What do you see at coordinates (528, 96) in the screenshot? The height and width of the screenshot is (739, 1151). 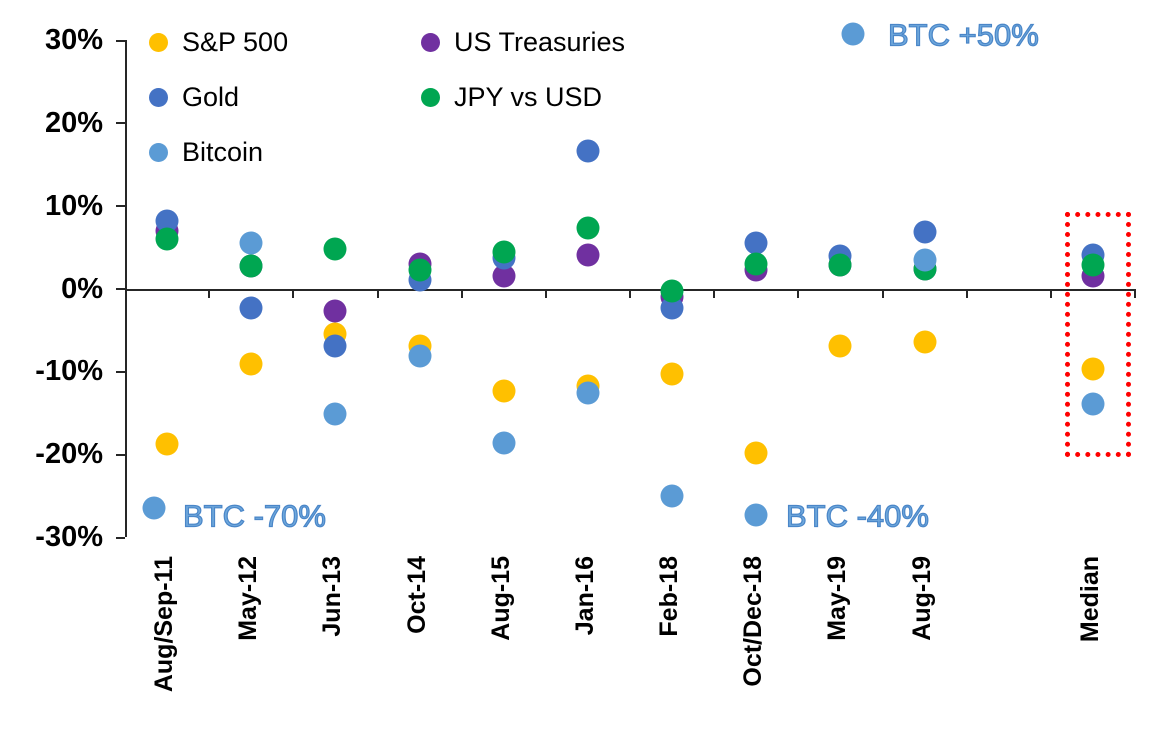 I see `legend-label: JPY vs USD` at bounding box center [528, 96].